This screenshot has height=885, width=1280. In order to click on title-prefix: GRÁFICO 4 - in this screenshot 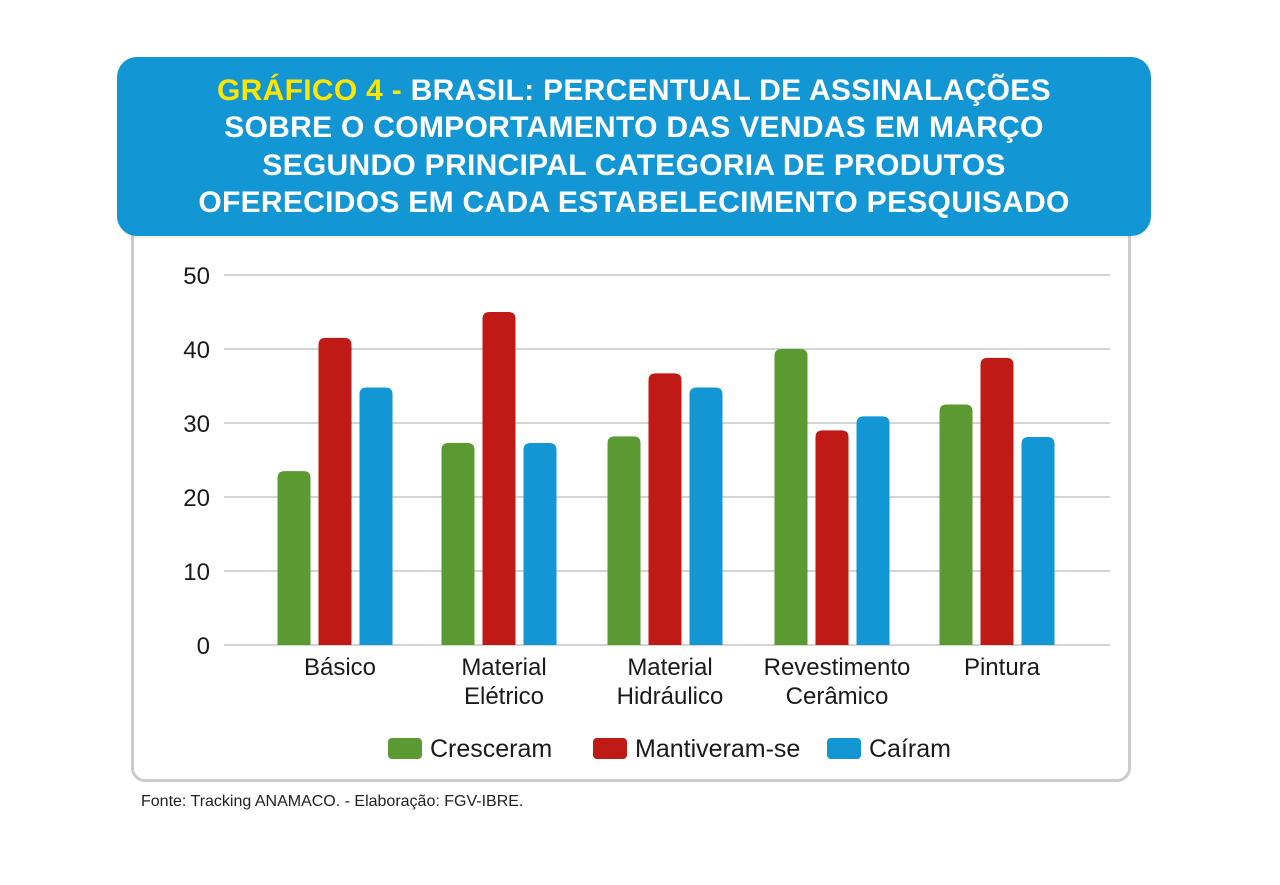, I will do `click(310, 90)`.